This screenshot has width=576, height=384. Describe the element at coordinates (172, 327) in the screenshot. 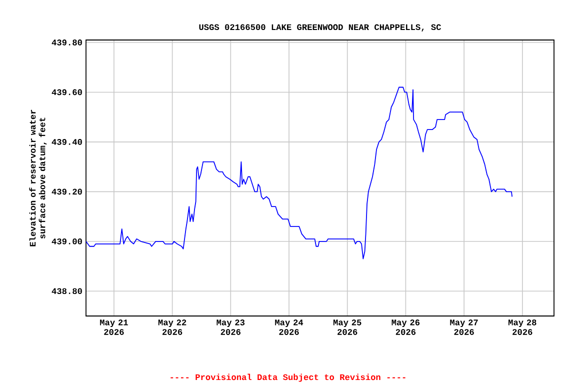

I see `x-tick-label: May 22 2026` at that location.